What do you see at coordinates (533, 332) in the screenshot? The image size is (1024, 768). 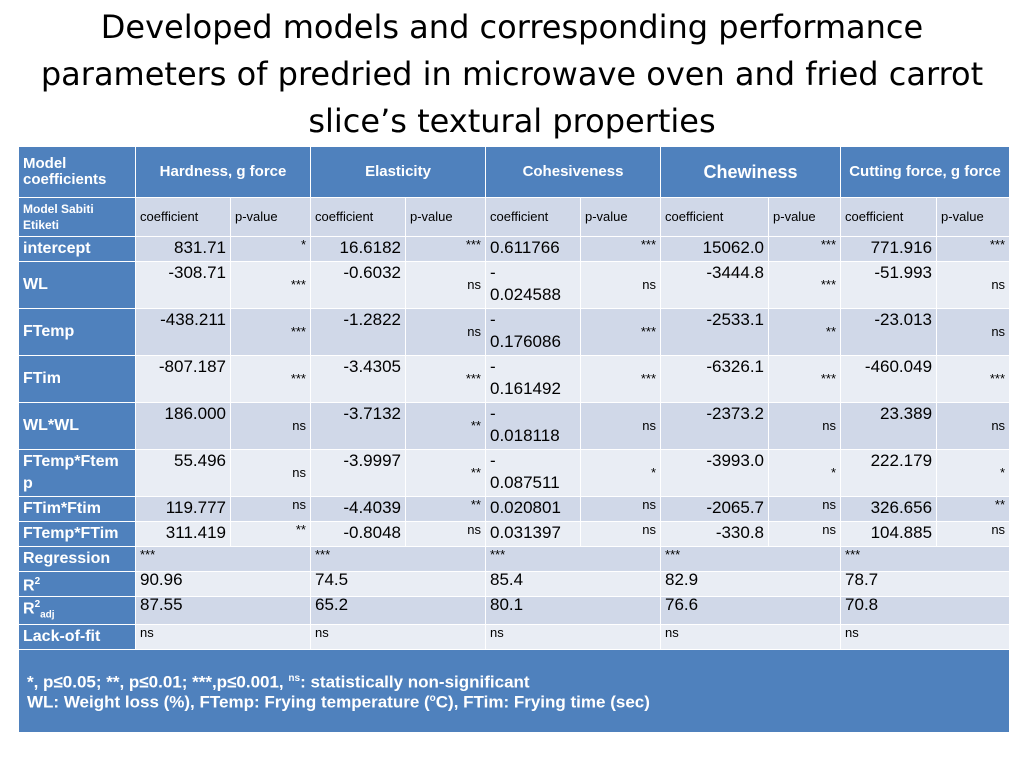 I see `coefficient-value: - 0.176086` at bounding box center [533, 332].